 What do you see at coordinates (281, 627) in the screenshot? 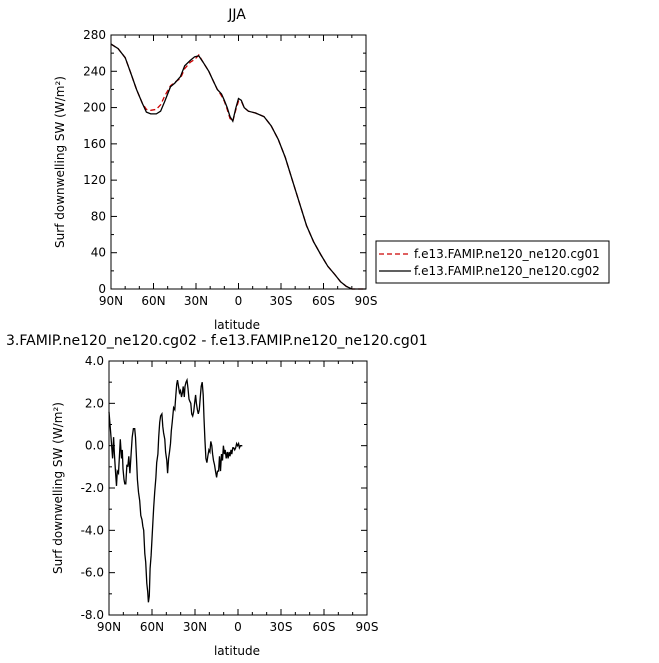
I see `bottom-x-tick-label: 30S` at bounding box center [281, 627].